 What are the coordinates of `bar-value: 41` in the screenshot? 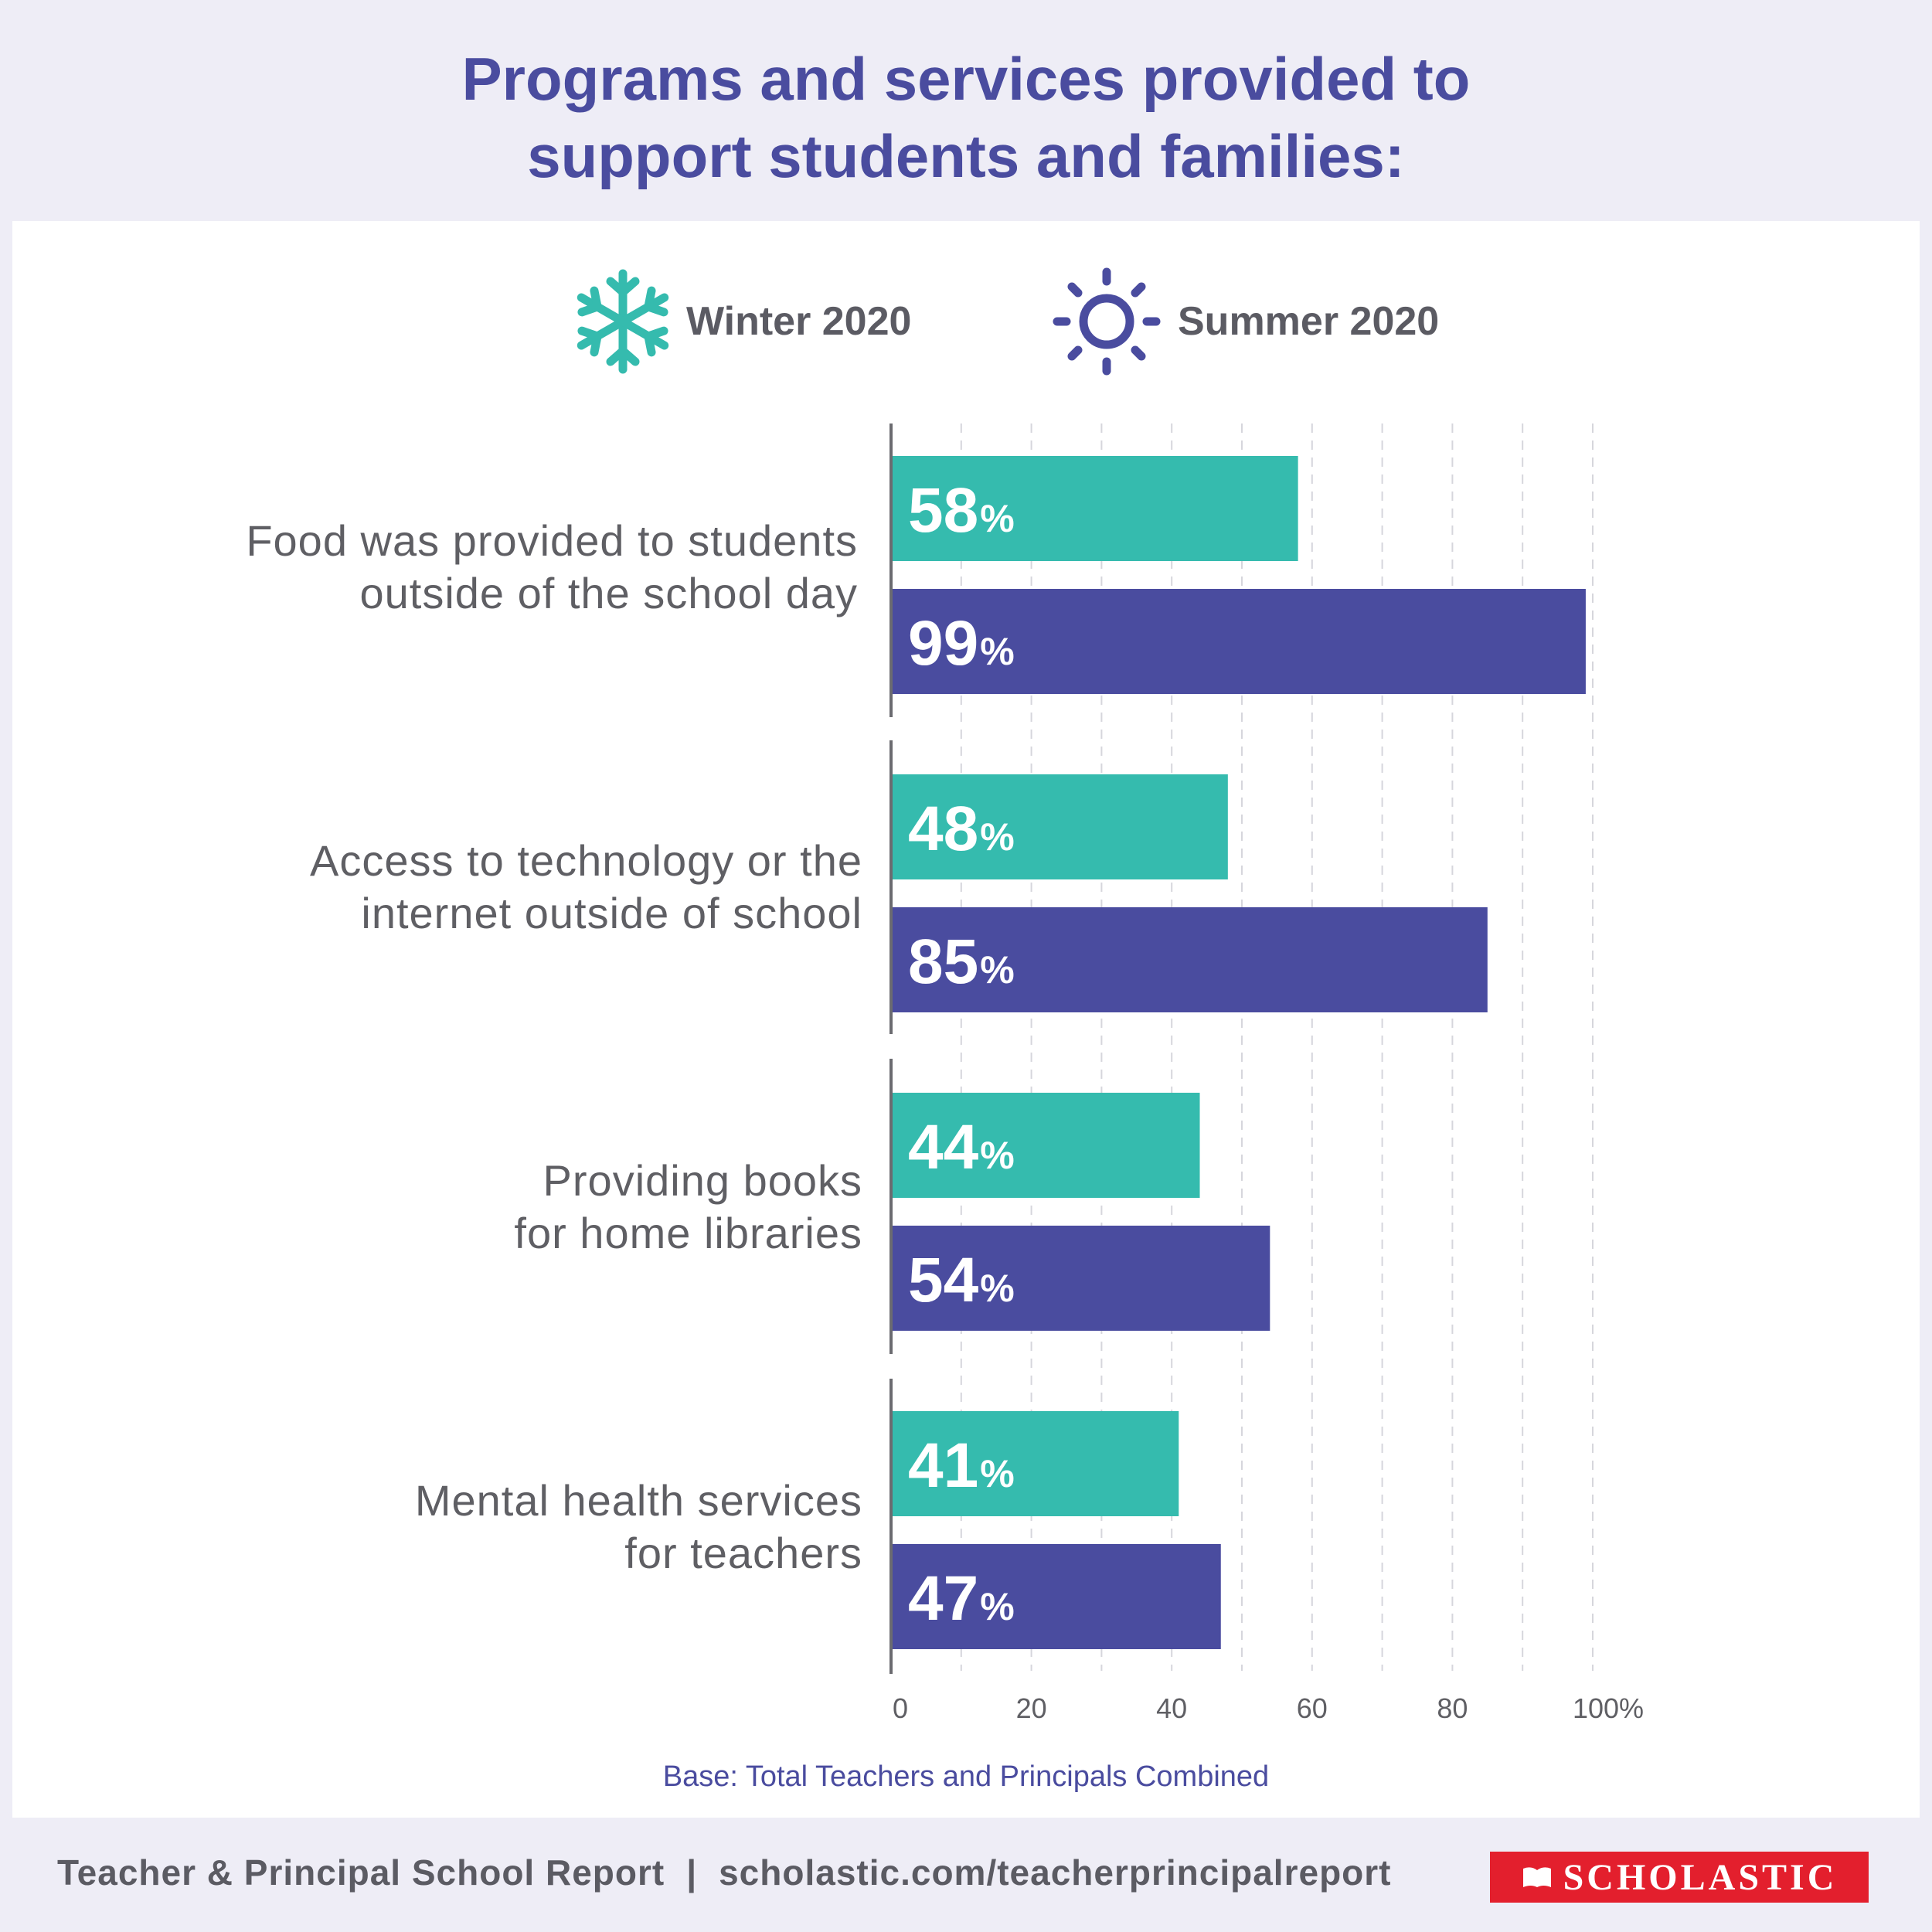 It's located at (943, 1466).